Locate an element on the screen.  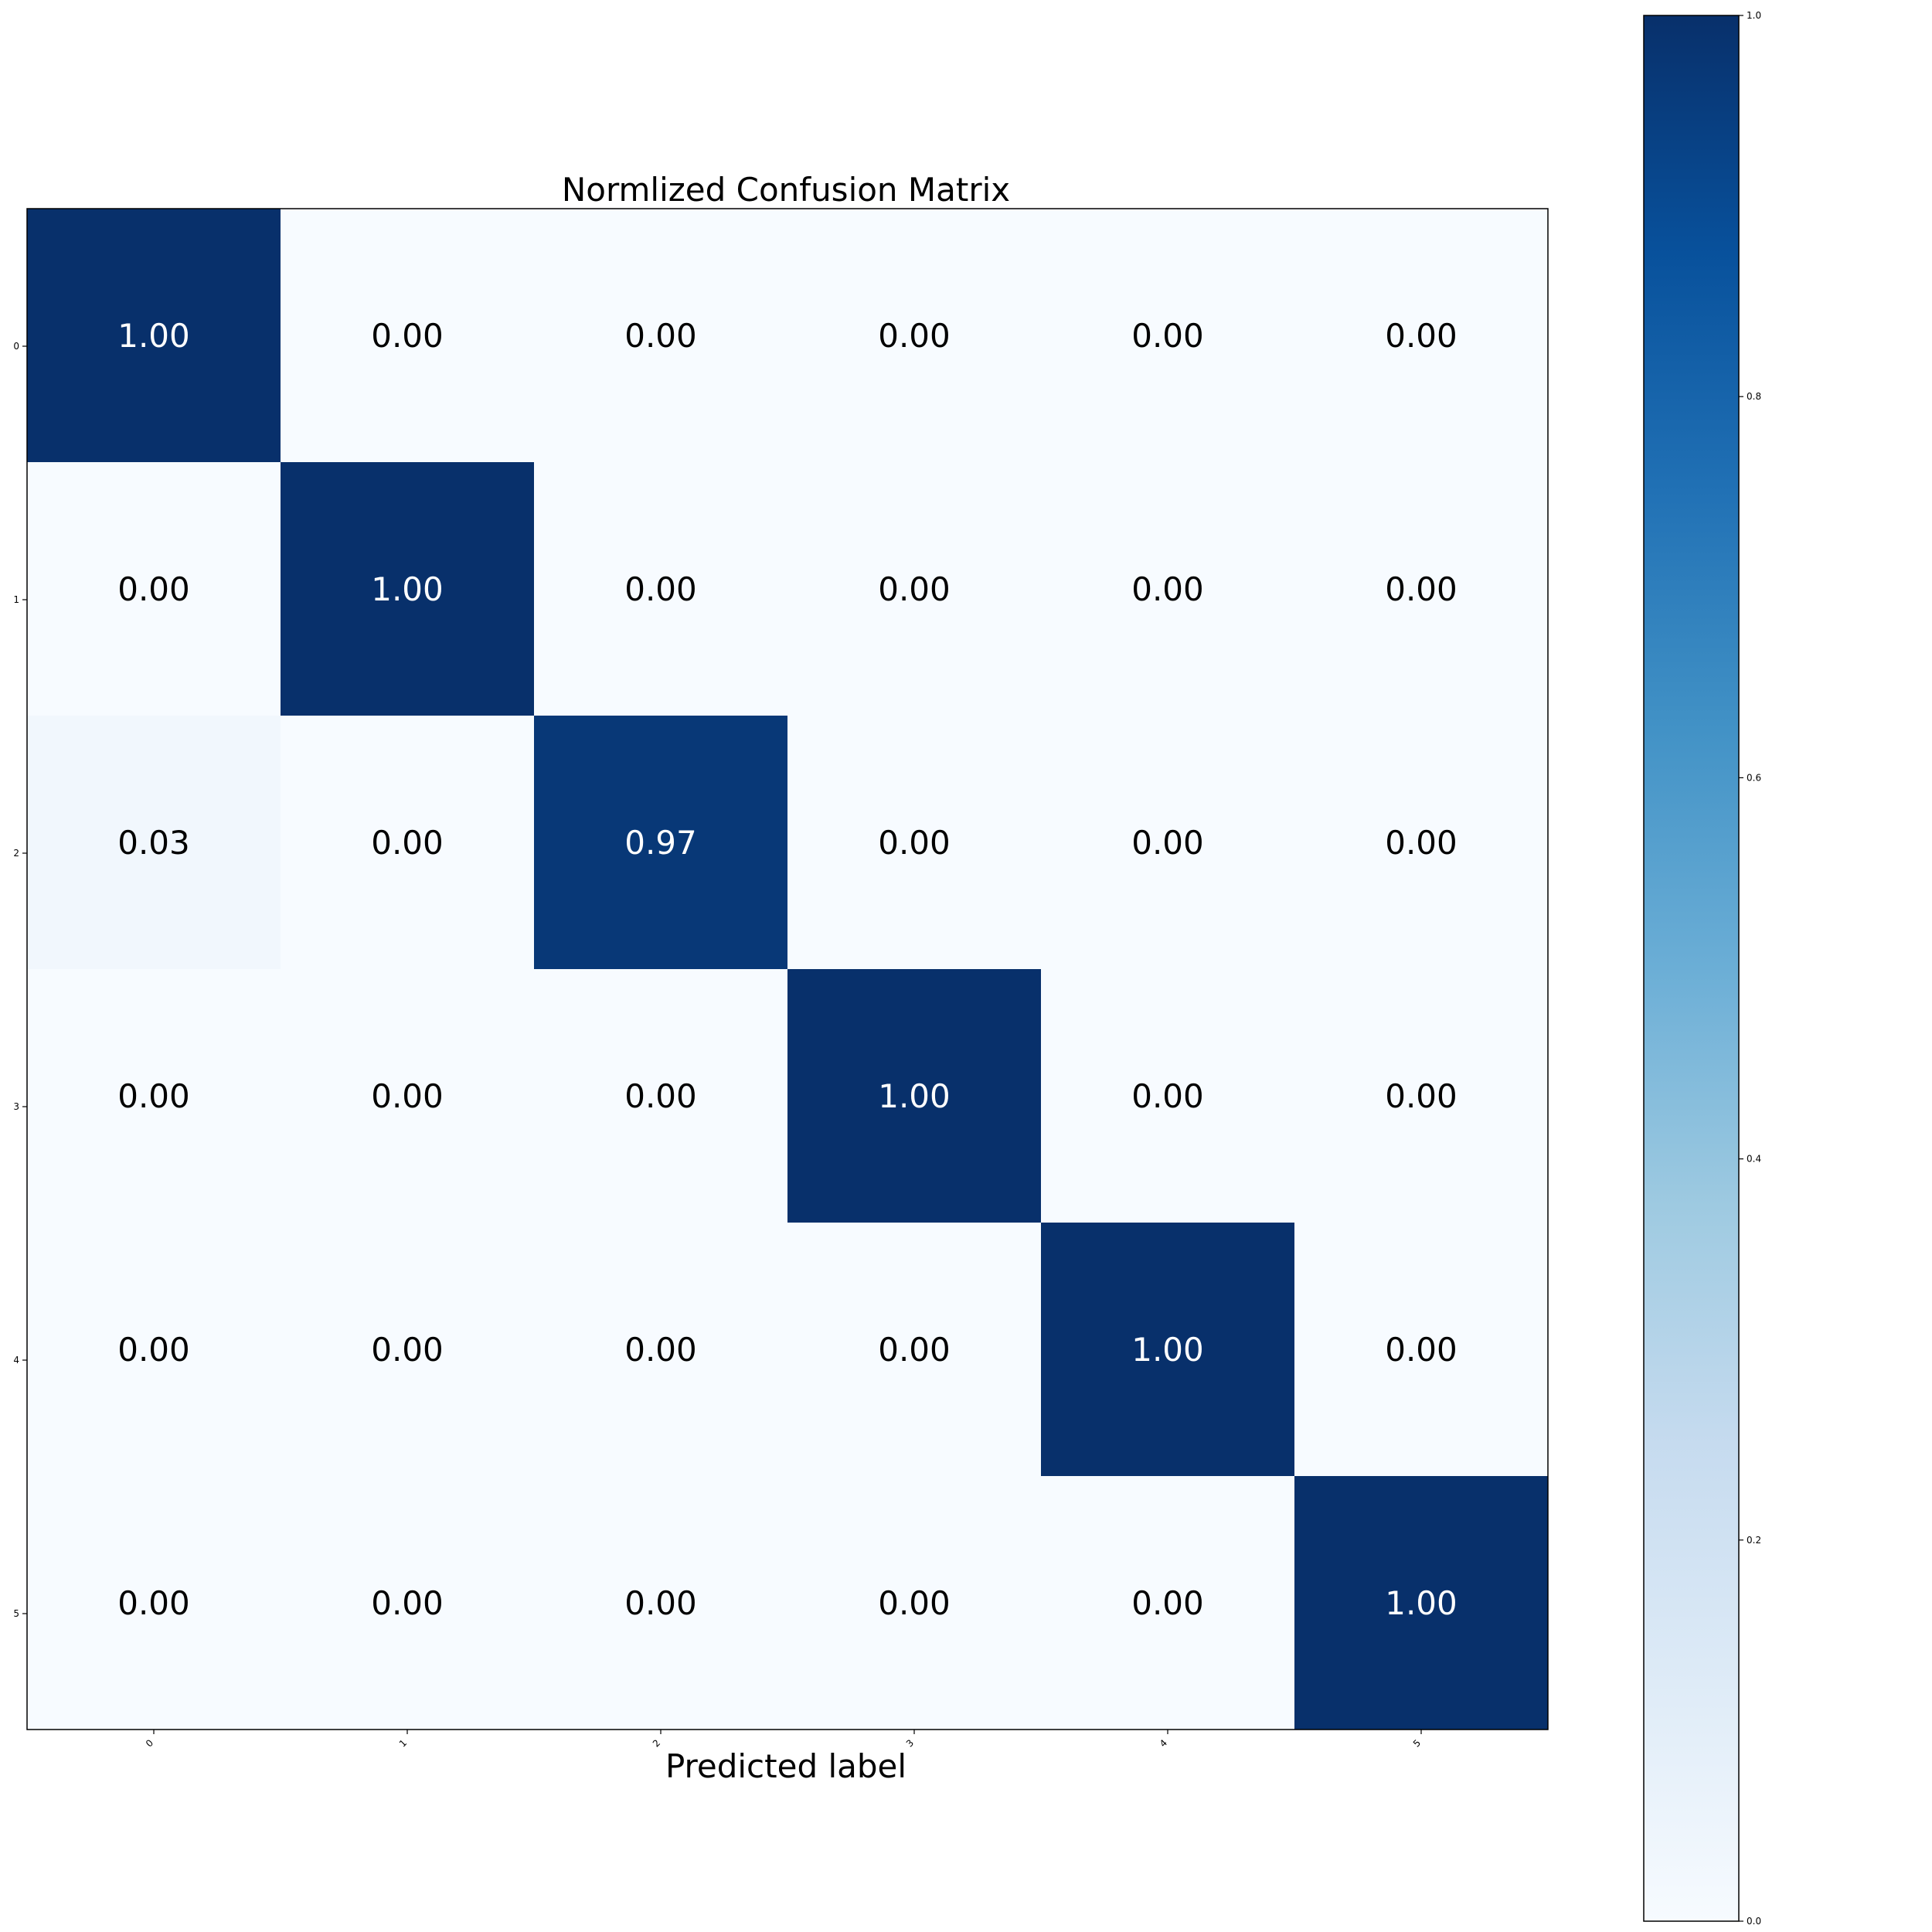
matrix-value-r1-c5: 0.00 is located at coordinates (1421, 589).